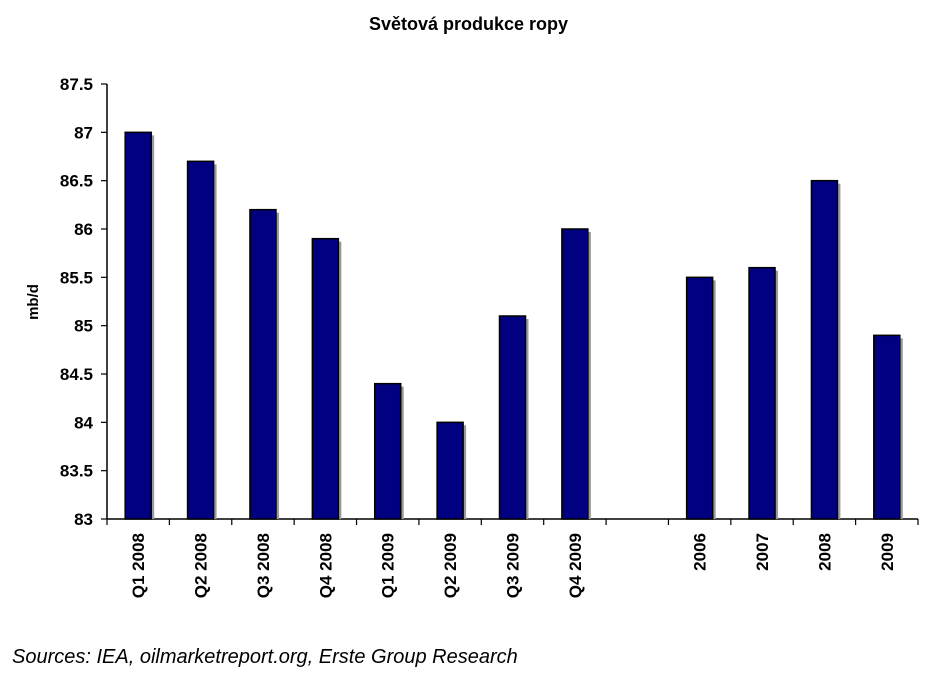 The height and width of the screenshot is (683, 937). What do you see at coordinates (762, 552) in the screenshot?
I see `x-tick-label: 2007` at bounding box center [762, 552].